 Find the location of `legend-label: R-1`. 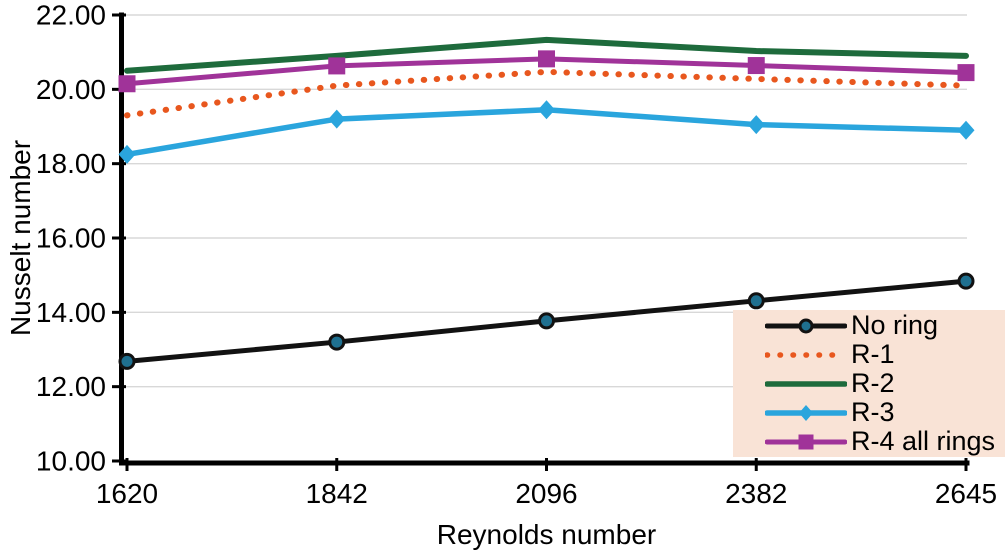

legend-label: R-1 is located at coordinates (873, 354).